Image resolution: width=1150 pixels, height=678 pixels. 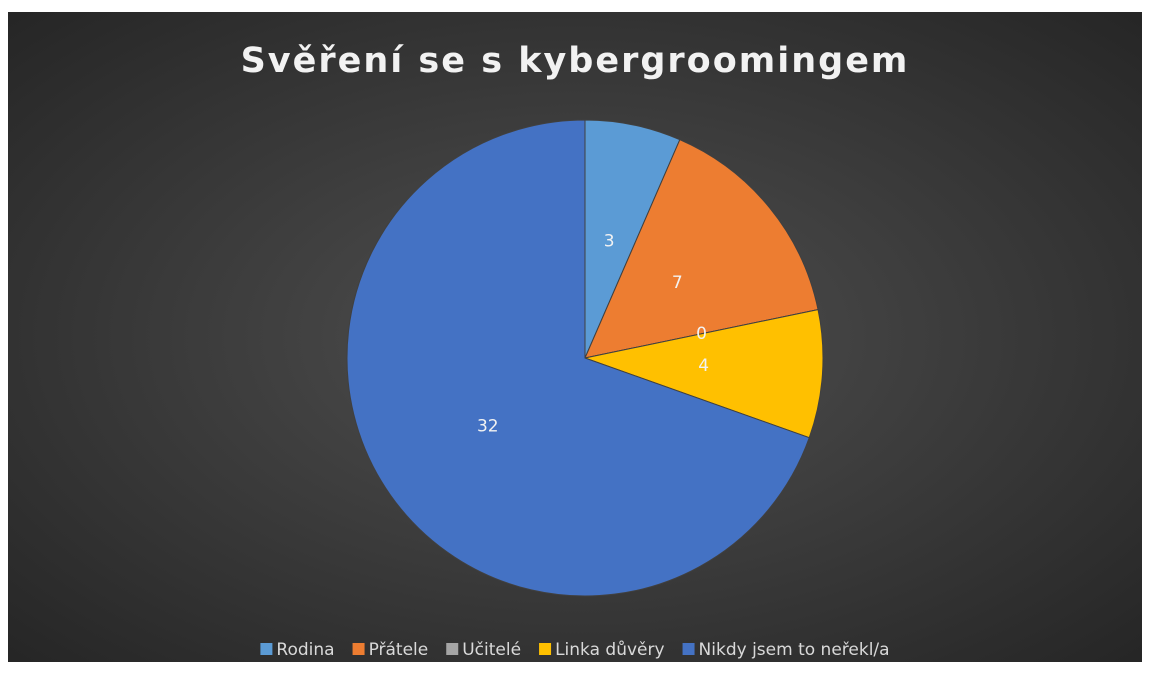 What do you see at coordinates (399, 650) in the screenshot?
I see `legend-label: Přátele` at bounding box center [399, 650].